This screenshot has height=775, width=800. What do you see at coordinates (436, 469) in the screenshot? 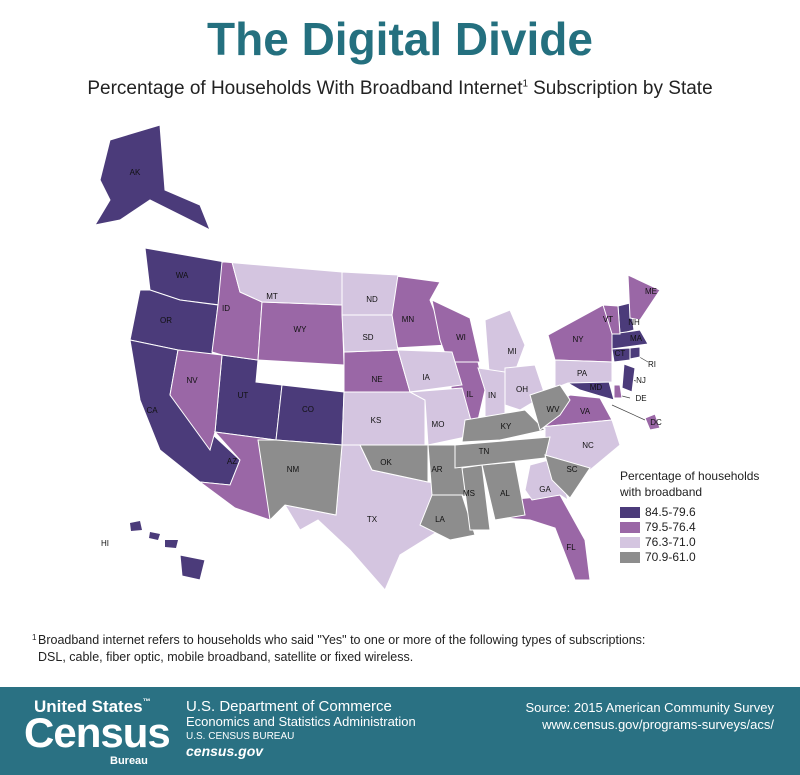
I see `state-label: AR` at bounding box center [436, 469].